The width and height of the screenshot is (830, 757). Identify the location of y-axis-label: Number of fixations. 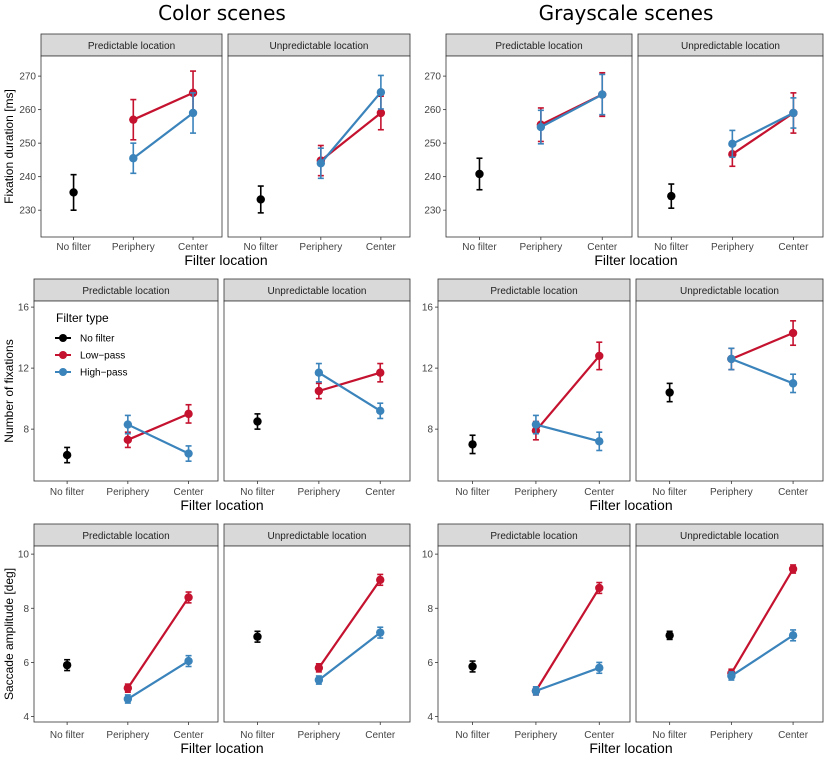
(9, 390).